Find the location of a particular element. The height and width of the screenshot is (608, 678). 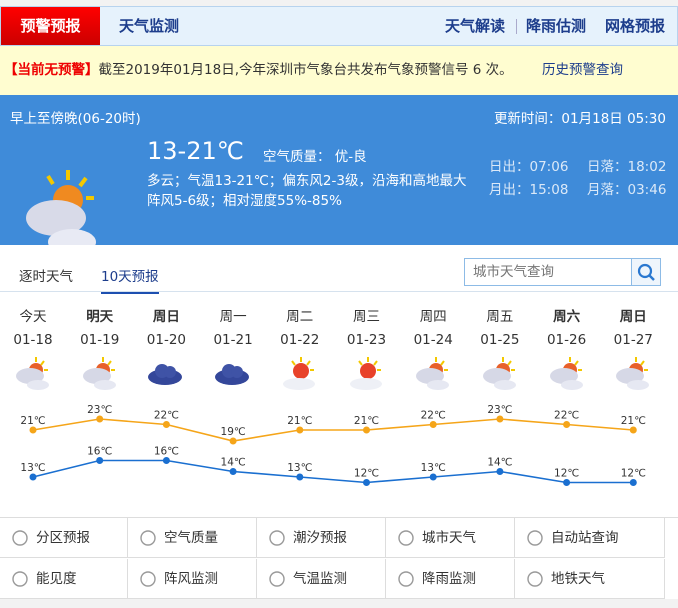

tide-icon is located at coordinates (277, 537).